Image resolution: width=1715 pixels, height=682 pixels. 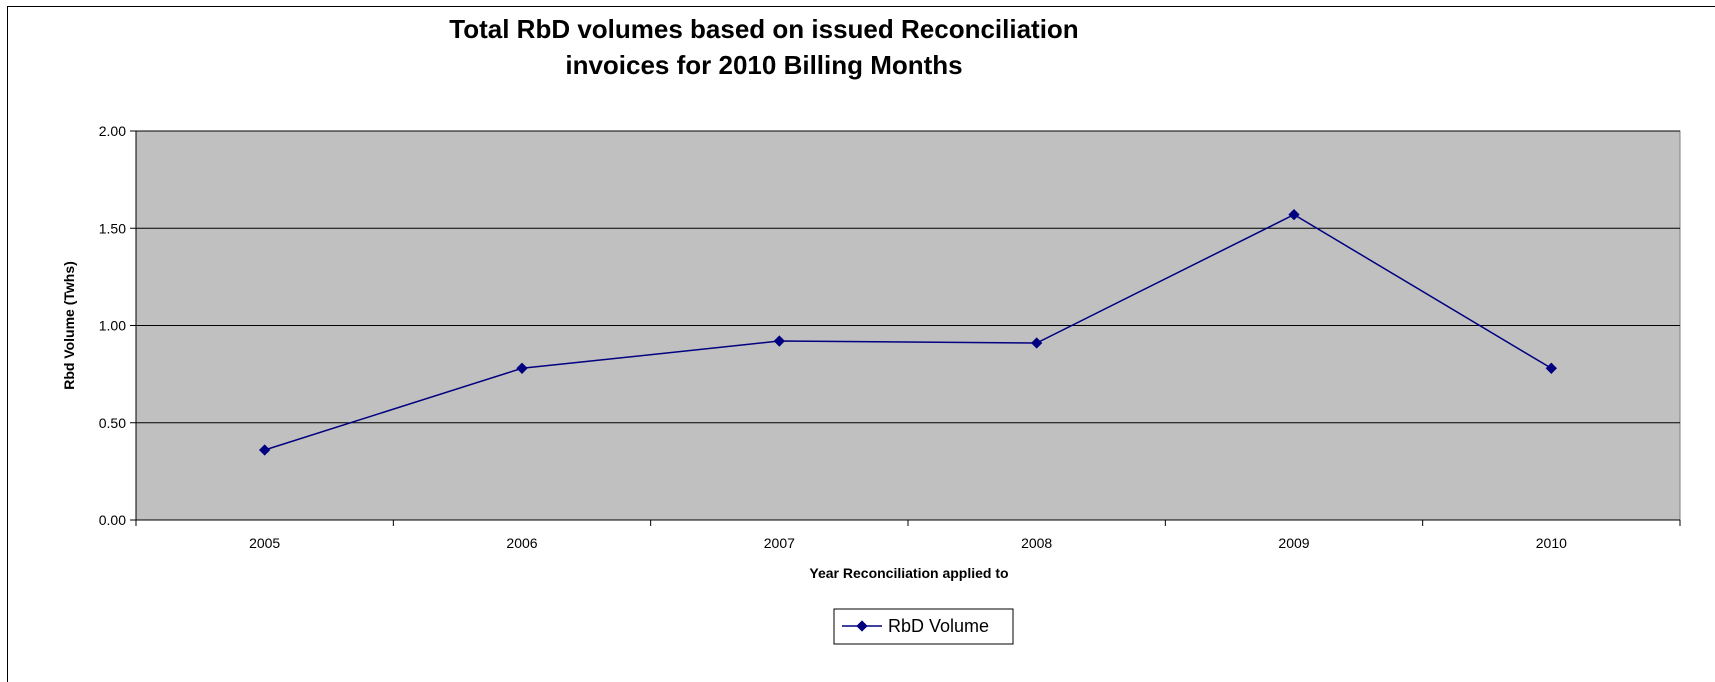 I want to click on x-tick-label: 2009, so click(x=1293, y=543).